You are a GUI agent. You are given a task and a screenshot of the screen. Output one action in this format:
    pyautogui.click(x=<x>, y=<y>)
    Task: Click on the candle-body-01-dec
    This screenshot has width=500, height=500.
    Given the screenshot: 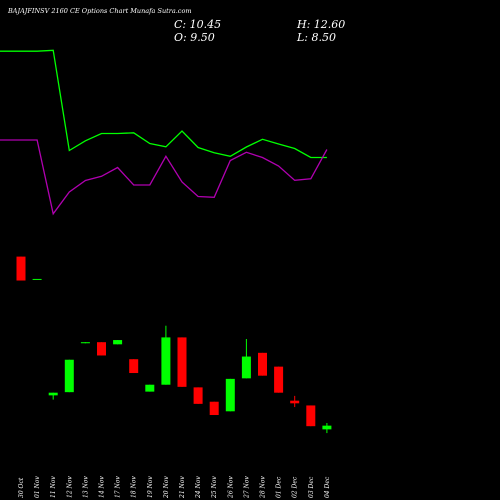 What is the action you would take?
    pyautogui.click(x=279, y=379)
    